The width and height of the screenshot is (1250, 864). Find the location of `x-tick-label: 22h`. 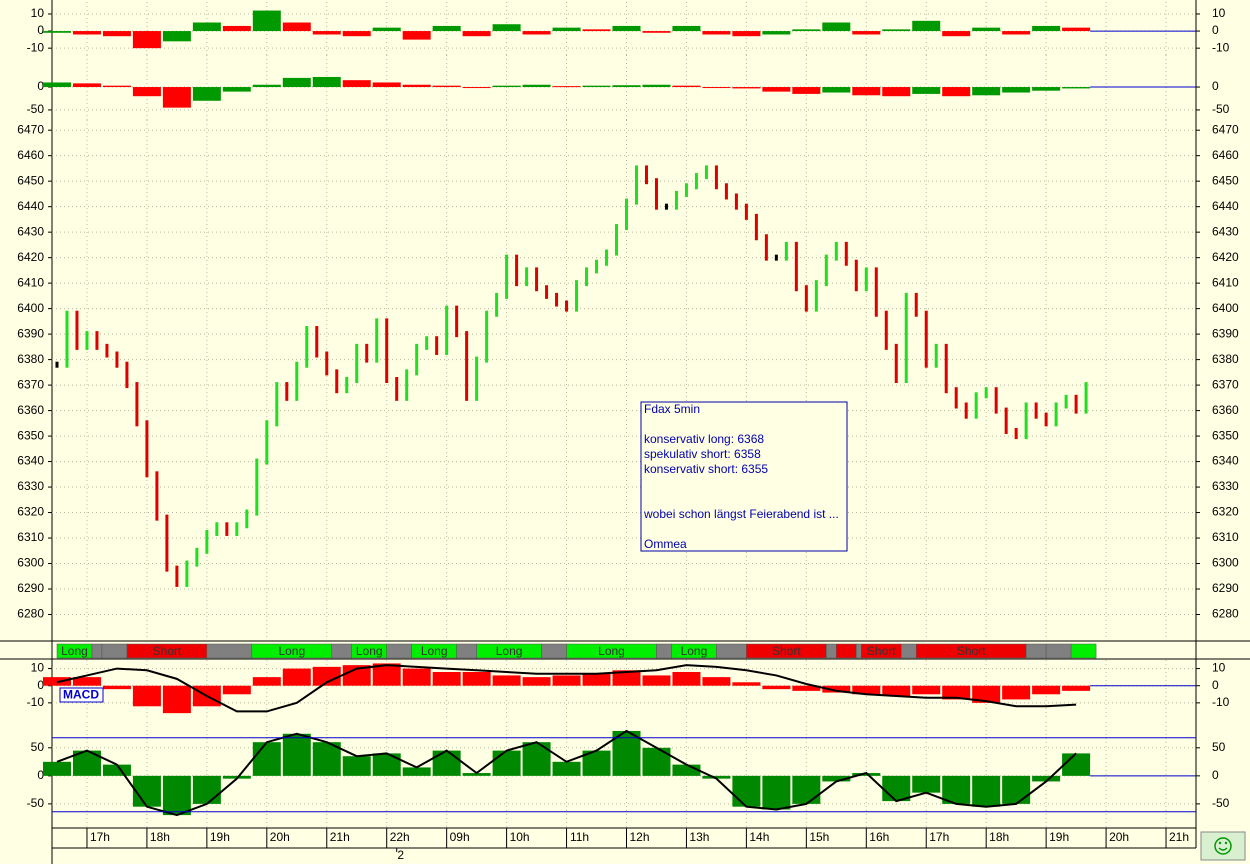

x-tick-label: 22h is located at coordinates (400, 837).